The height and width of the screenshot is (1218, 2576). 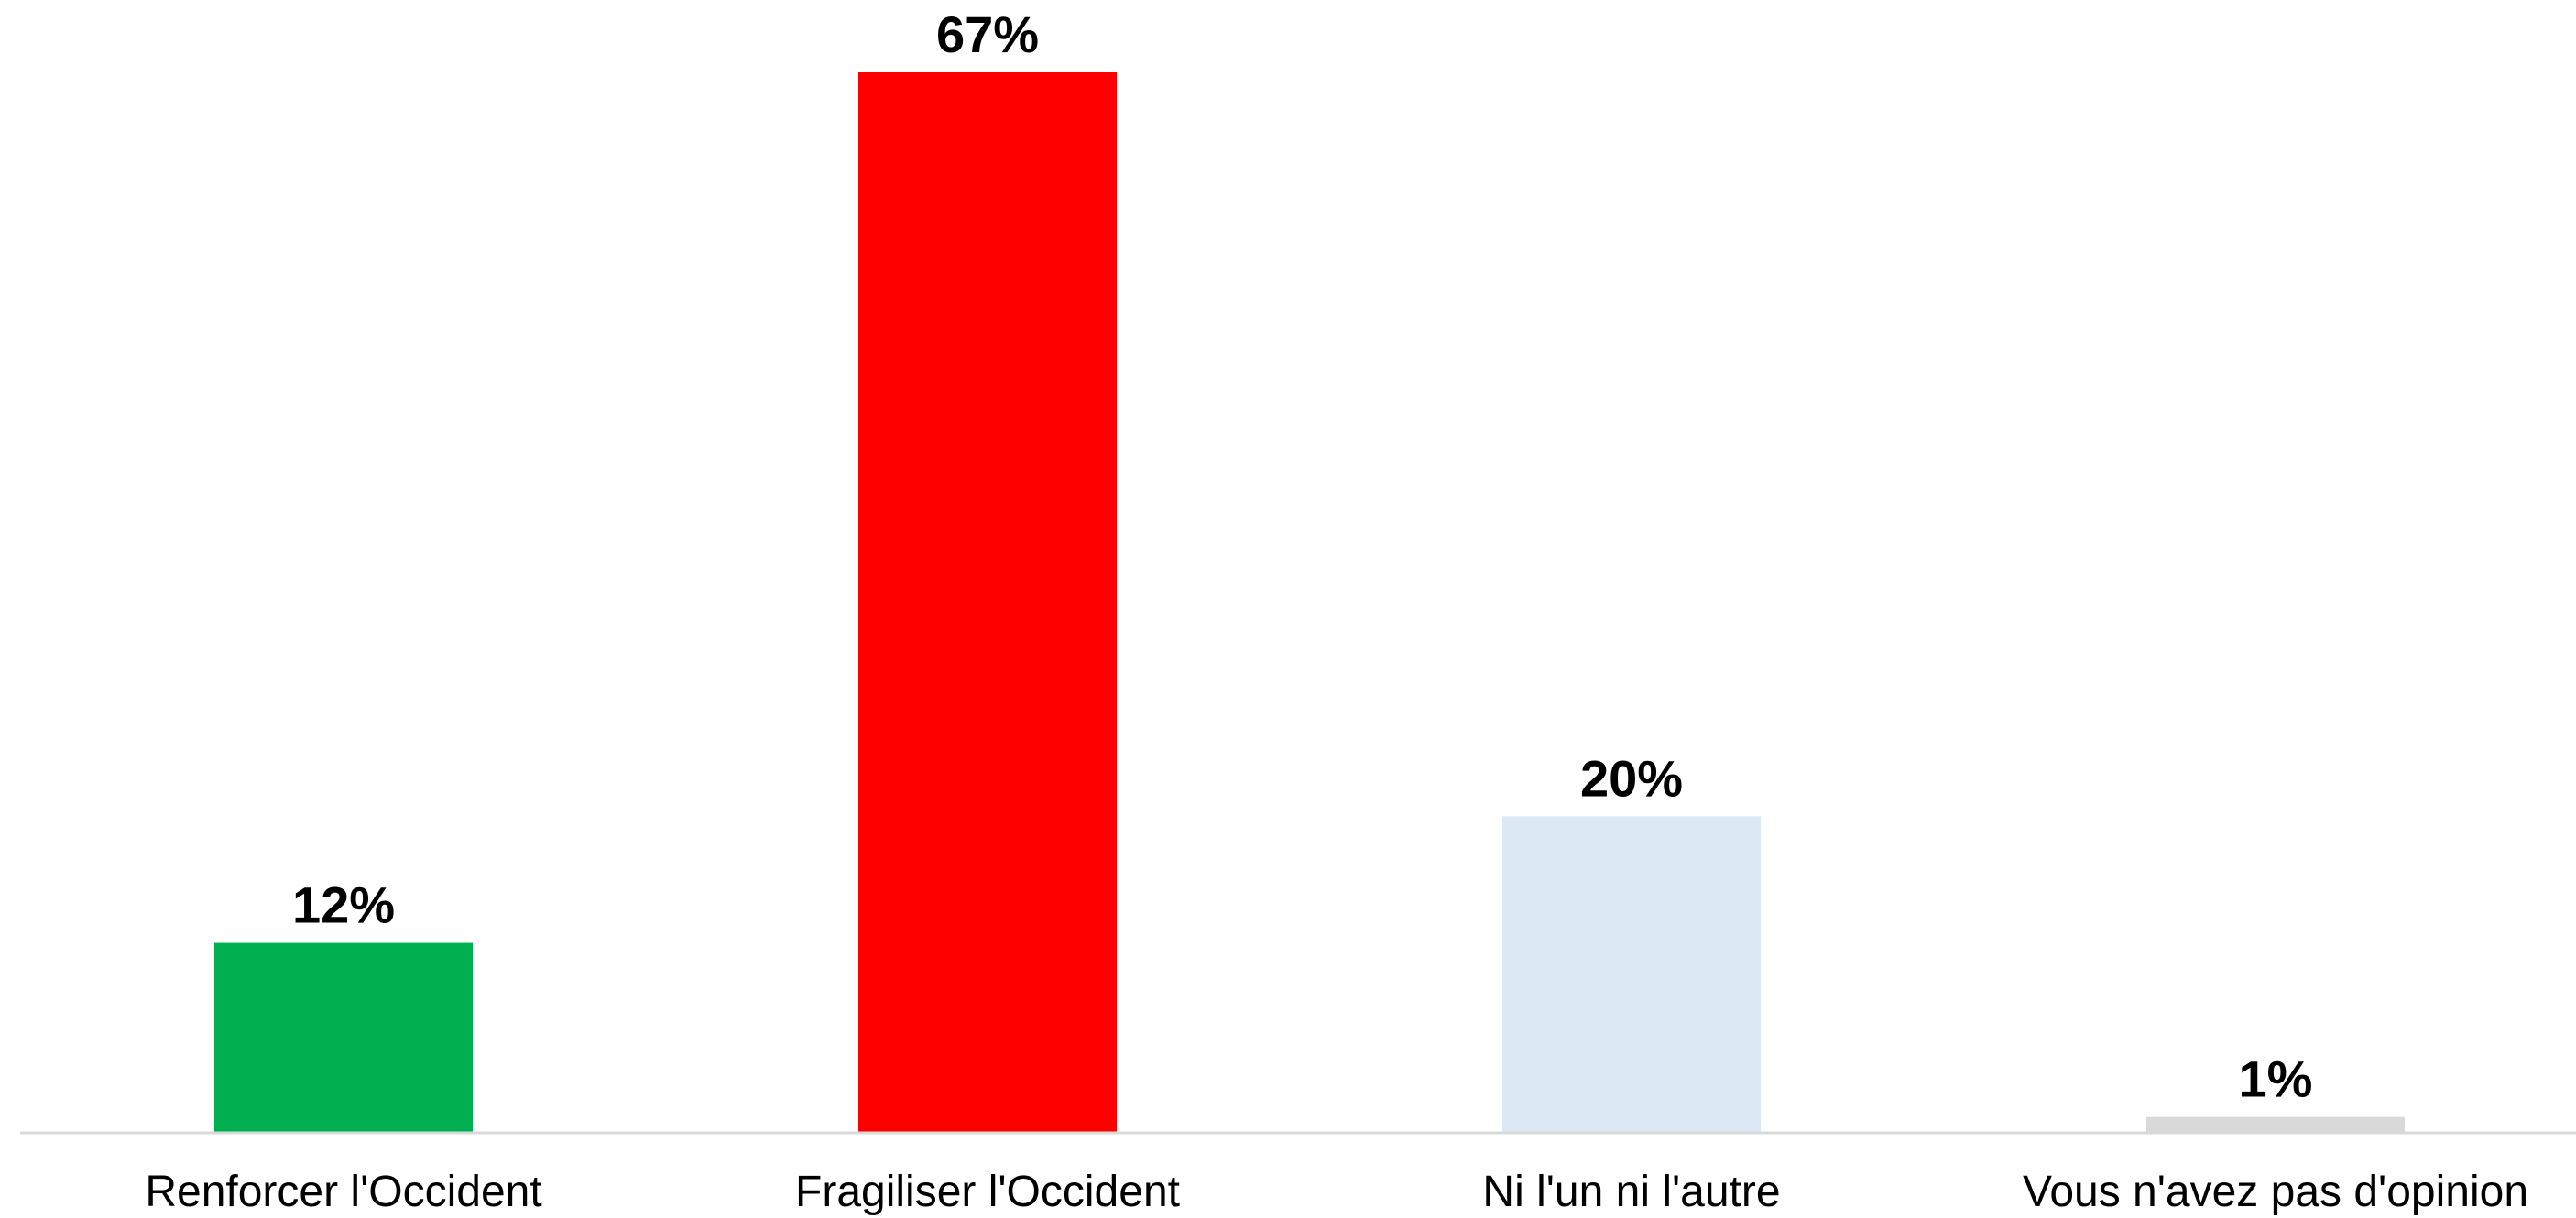 I want to click on value-label-2: 67%, so click(x=988, y=34).